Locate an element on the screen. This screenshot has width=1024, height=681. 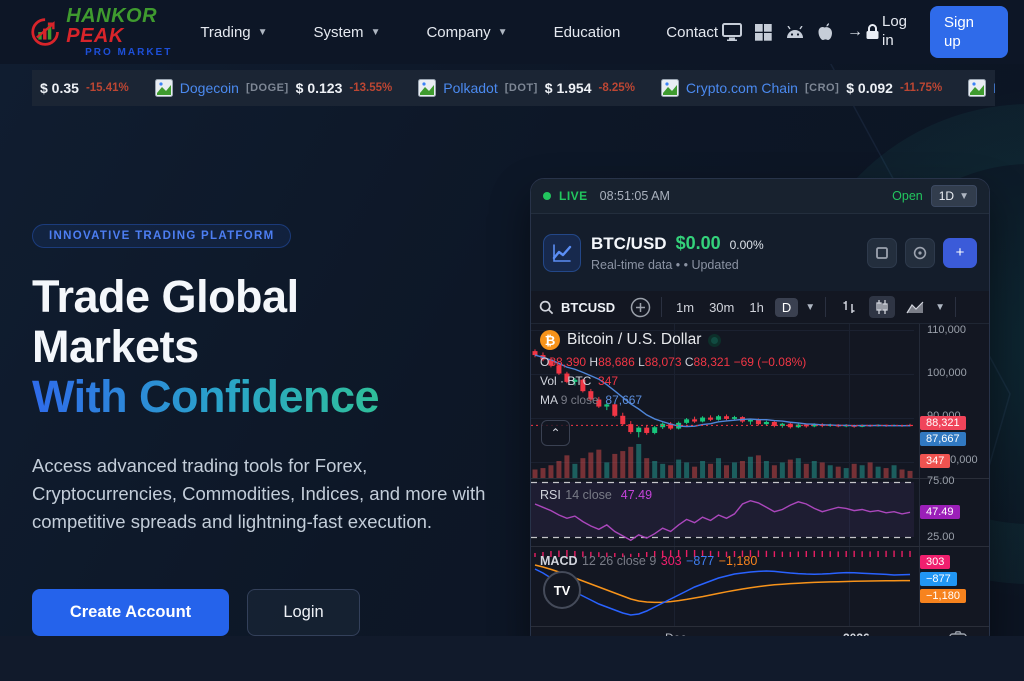
coin-change: -15.41% is located at coordinates (107, 88).